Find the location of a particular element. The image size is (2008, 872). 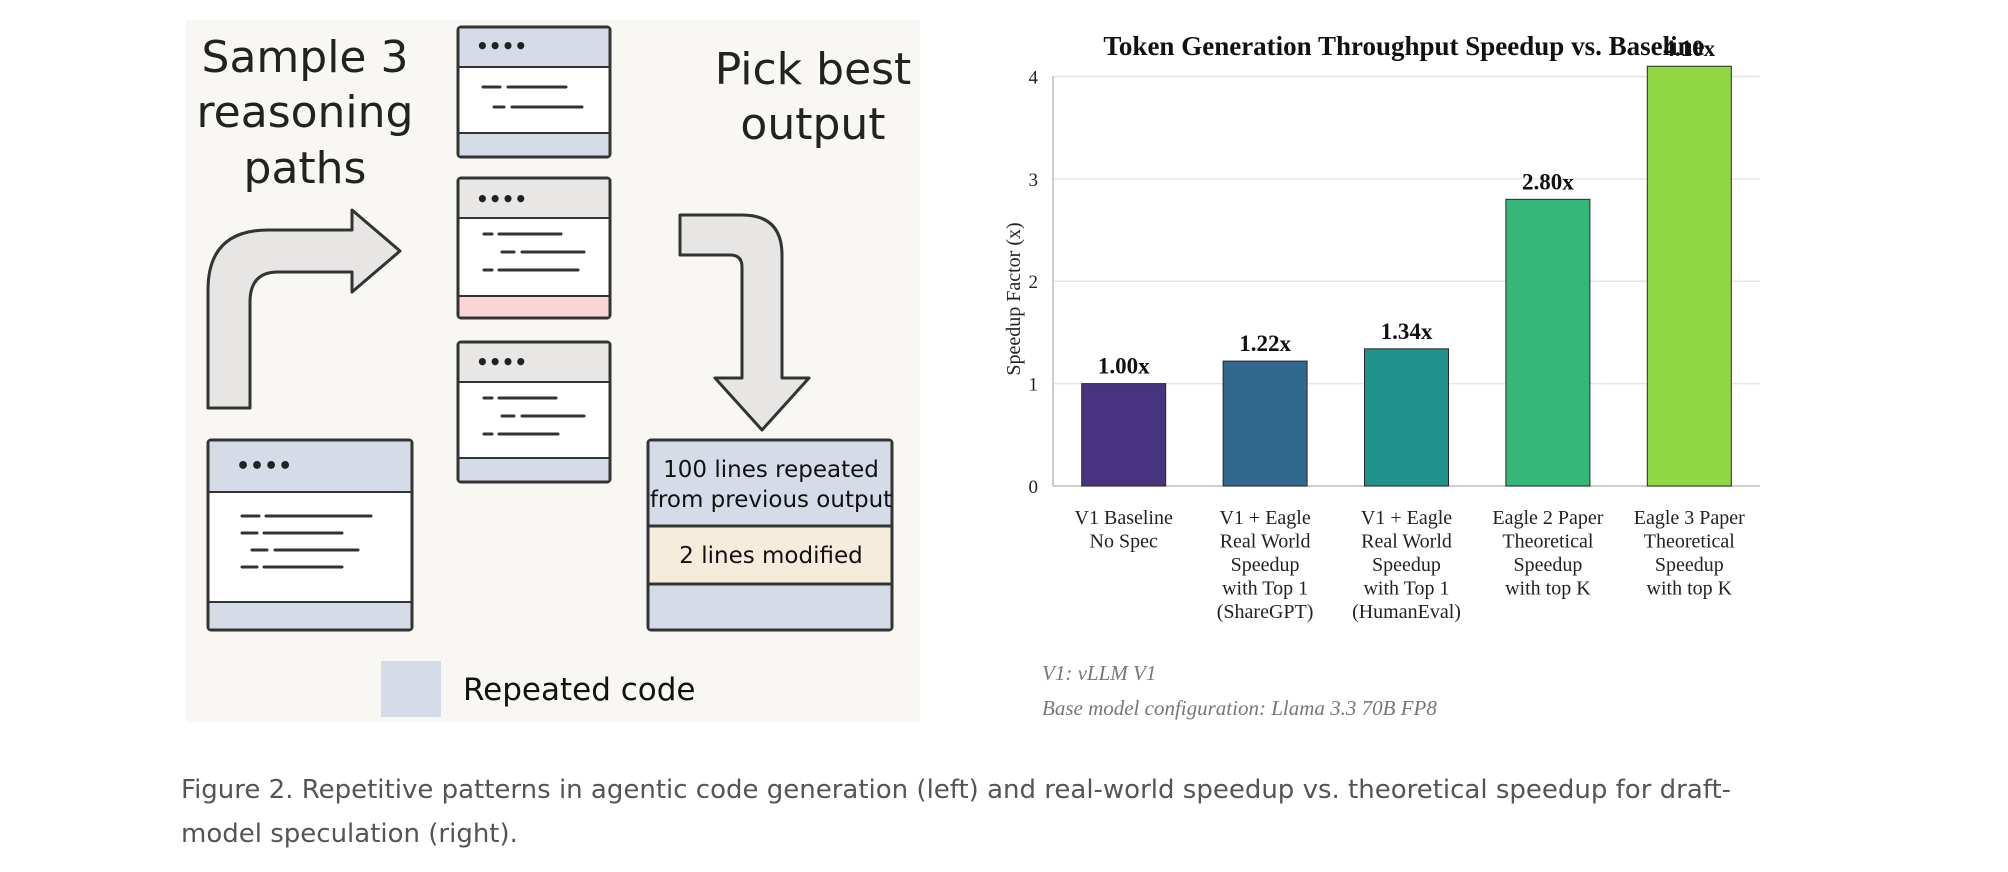

bar-value-labels: 1.00x 1.22x 1.34x 2.80x 4.10x is located at coordinates (1407, 207).